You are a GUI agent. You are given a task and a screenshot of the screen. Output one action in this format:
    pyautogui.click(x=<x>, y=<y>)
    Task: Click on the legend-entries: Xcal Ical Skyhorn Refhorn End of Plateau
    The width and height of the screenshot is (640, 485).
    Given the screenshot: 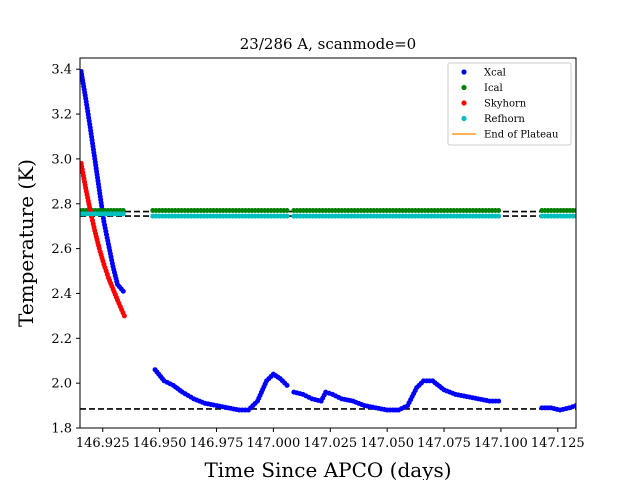 What is the action you would take?
    pyautogui.click(x=505, y=104)
    